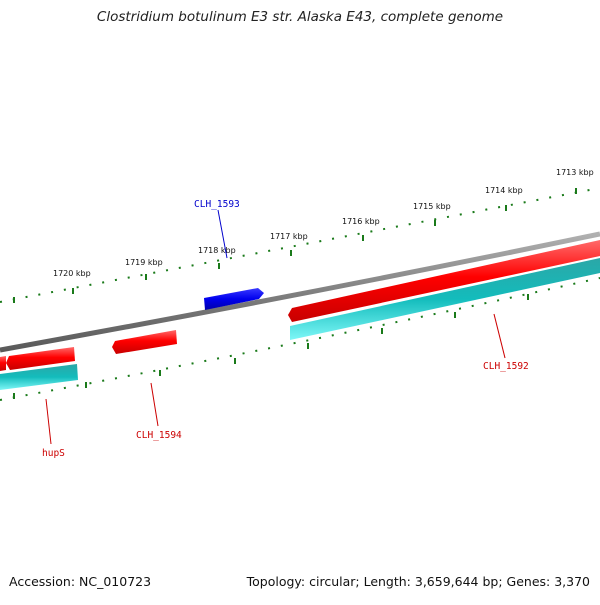 Image resolution: width=600 pixels, height=605 pixels. What do you see at coordinates (217, 250) in the screenshot?
I see `tick-label-1718: 1718 kbp` at bounding box center [217, 250].